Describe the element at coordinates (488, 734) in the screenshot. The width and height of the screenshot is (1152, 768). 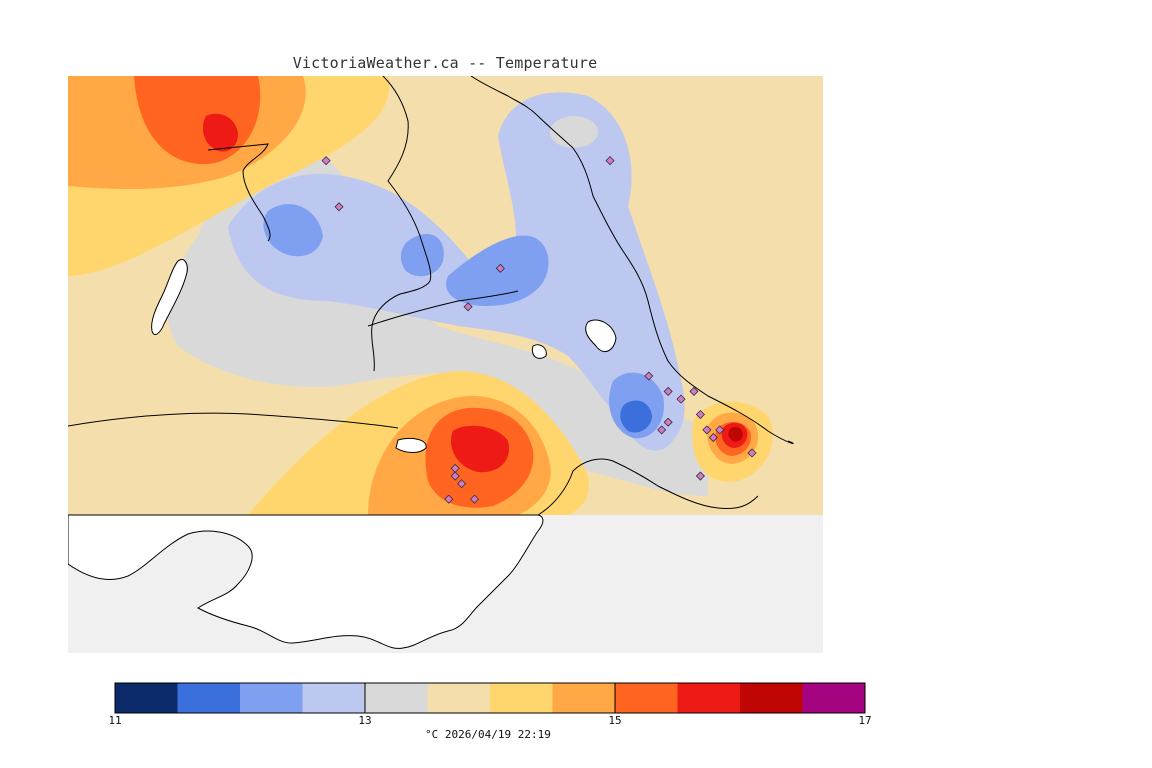
I see `units-timestamp: °C 2026/04/19 22:19` at that location.